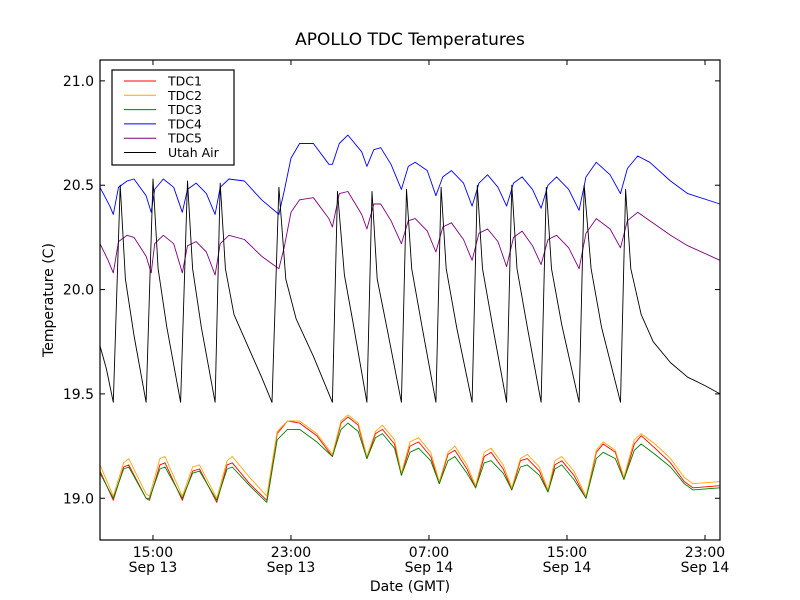 The height and width of the screenshot is (600, 800). What do you see at coordinates (184, 138) in the screenshot?
I see `legend-label-tdc5: TDC5` at bounding box center [184, 138].